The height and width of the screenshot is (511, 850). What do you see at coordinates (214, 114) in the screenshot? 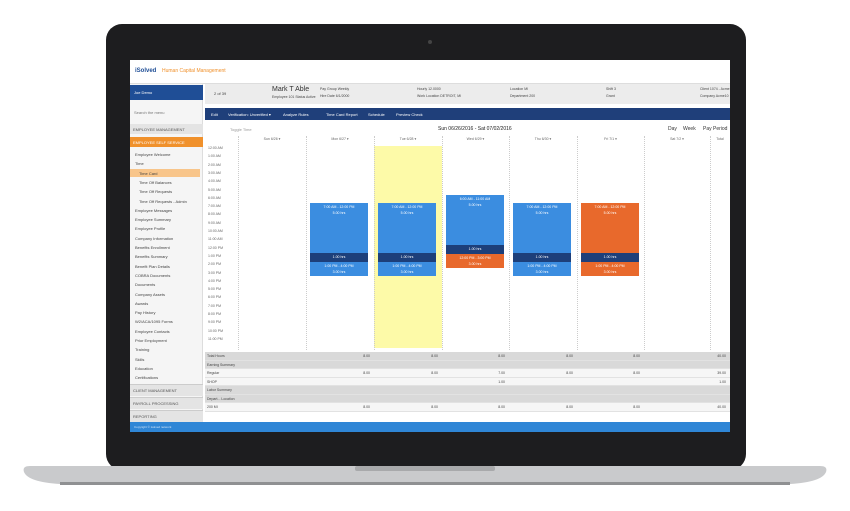
I see `toolbar-button: Edit` at bounding box center [214, 114].